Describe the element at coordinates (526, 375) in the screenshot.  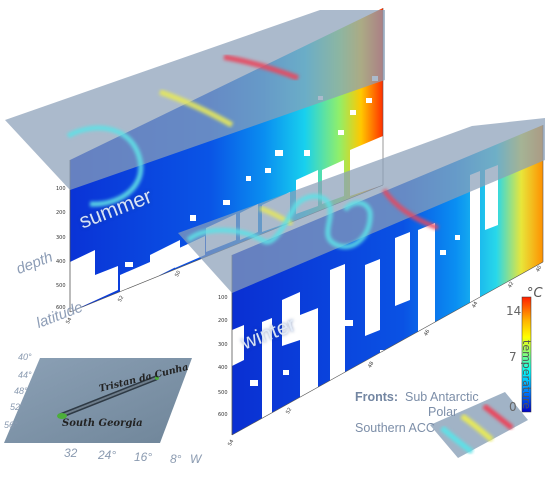
I see `colorbar-title: temperature` at that location.